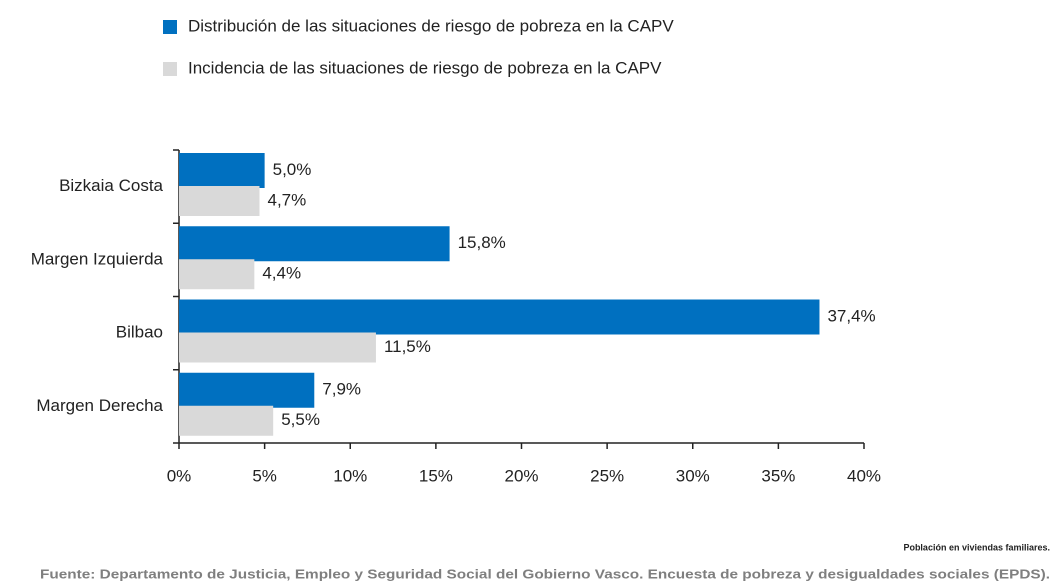 Image resolution: width=1056 pixels, height=587 pixels. I want to click on value-label: 5,5%, so click(300, 419).